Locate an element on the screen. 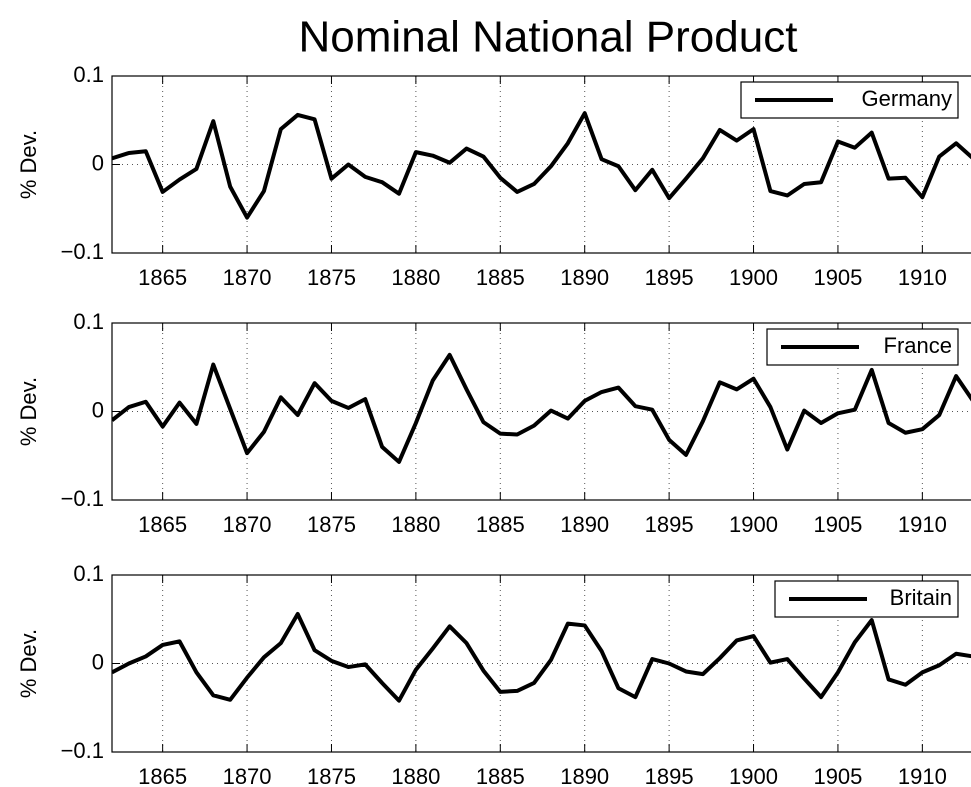 The height and width of the screenshot is (787, 971). legend-label: Britain is located at coordinates (921, 597).